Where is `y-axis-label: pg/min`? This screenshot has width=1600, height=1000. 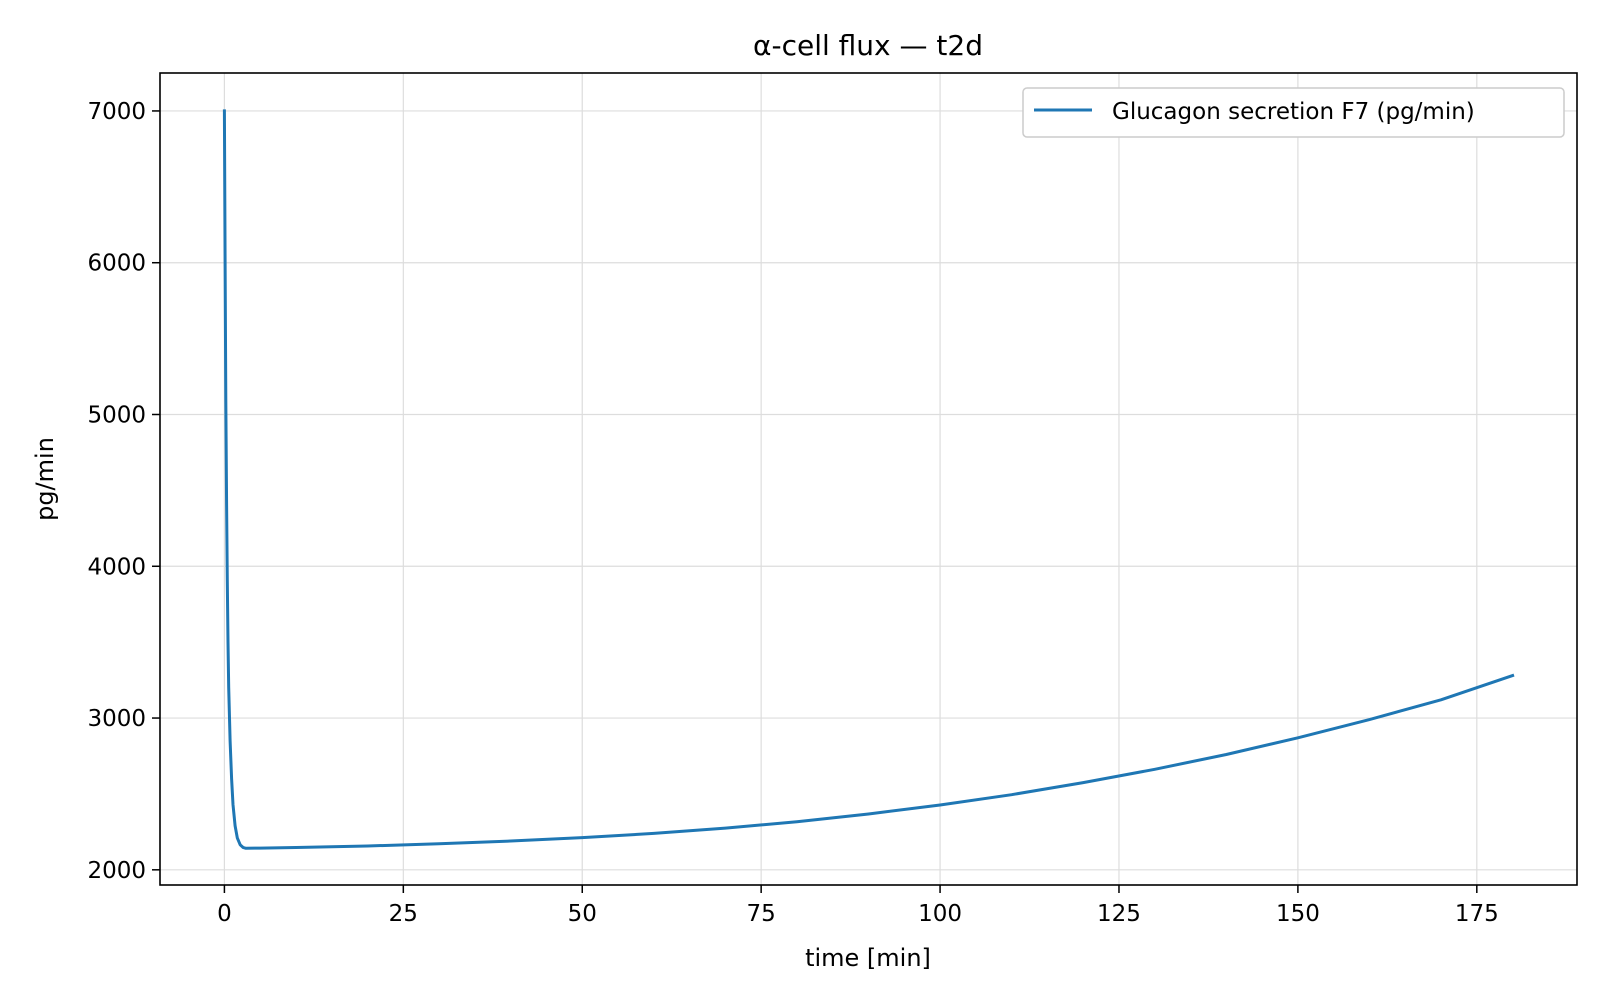 y-axis-label: pg/min is located at coordinates (45, 479).